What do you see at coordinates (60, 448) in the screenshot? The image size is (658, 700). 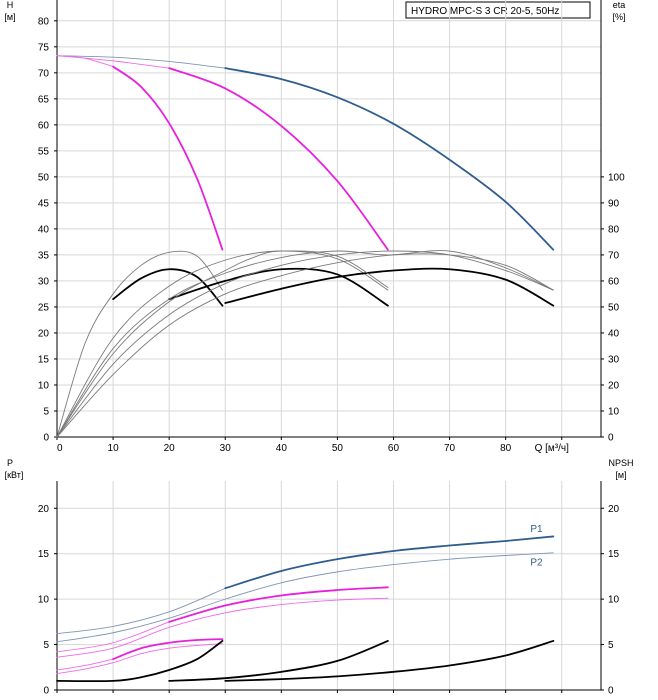 I see `x-tick-label: 0` at bounding box center [60, 448].